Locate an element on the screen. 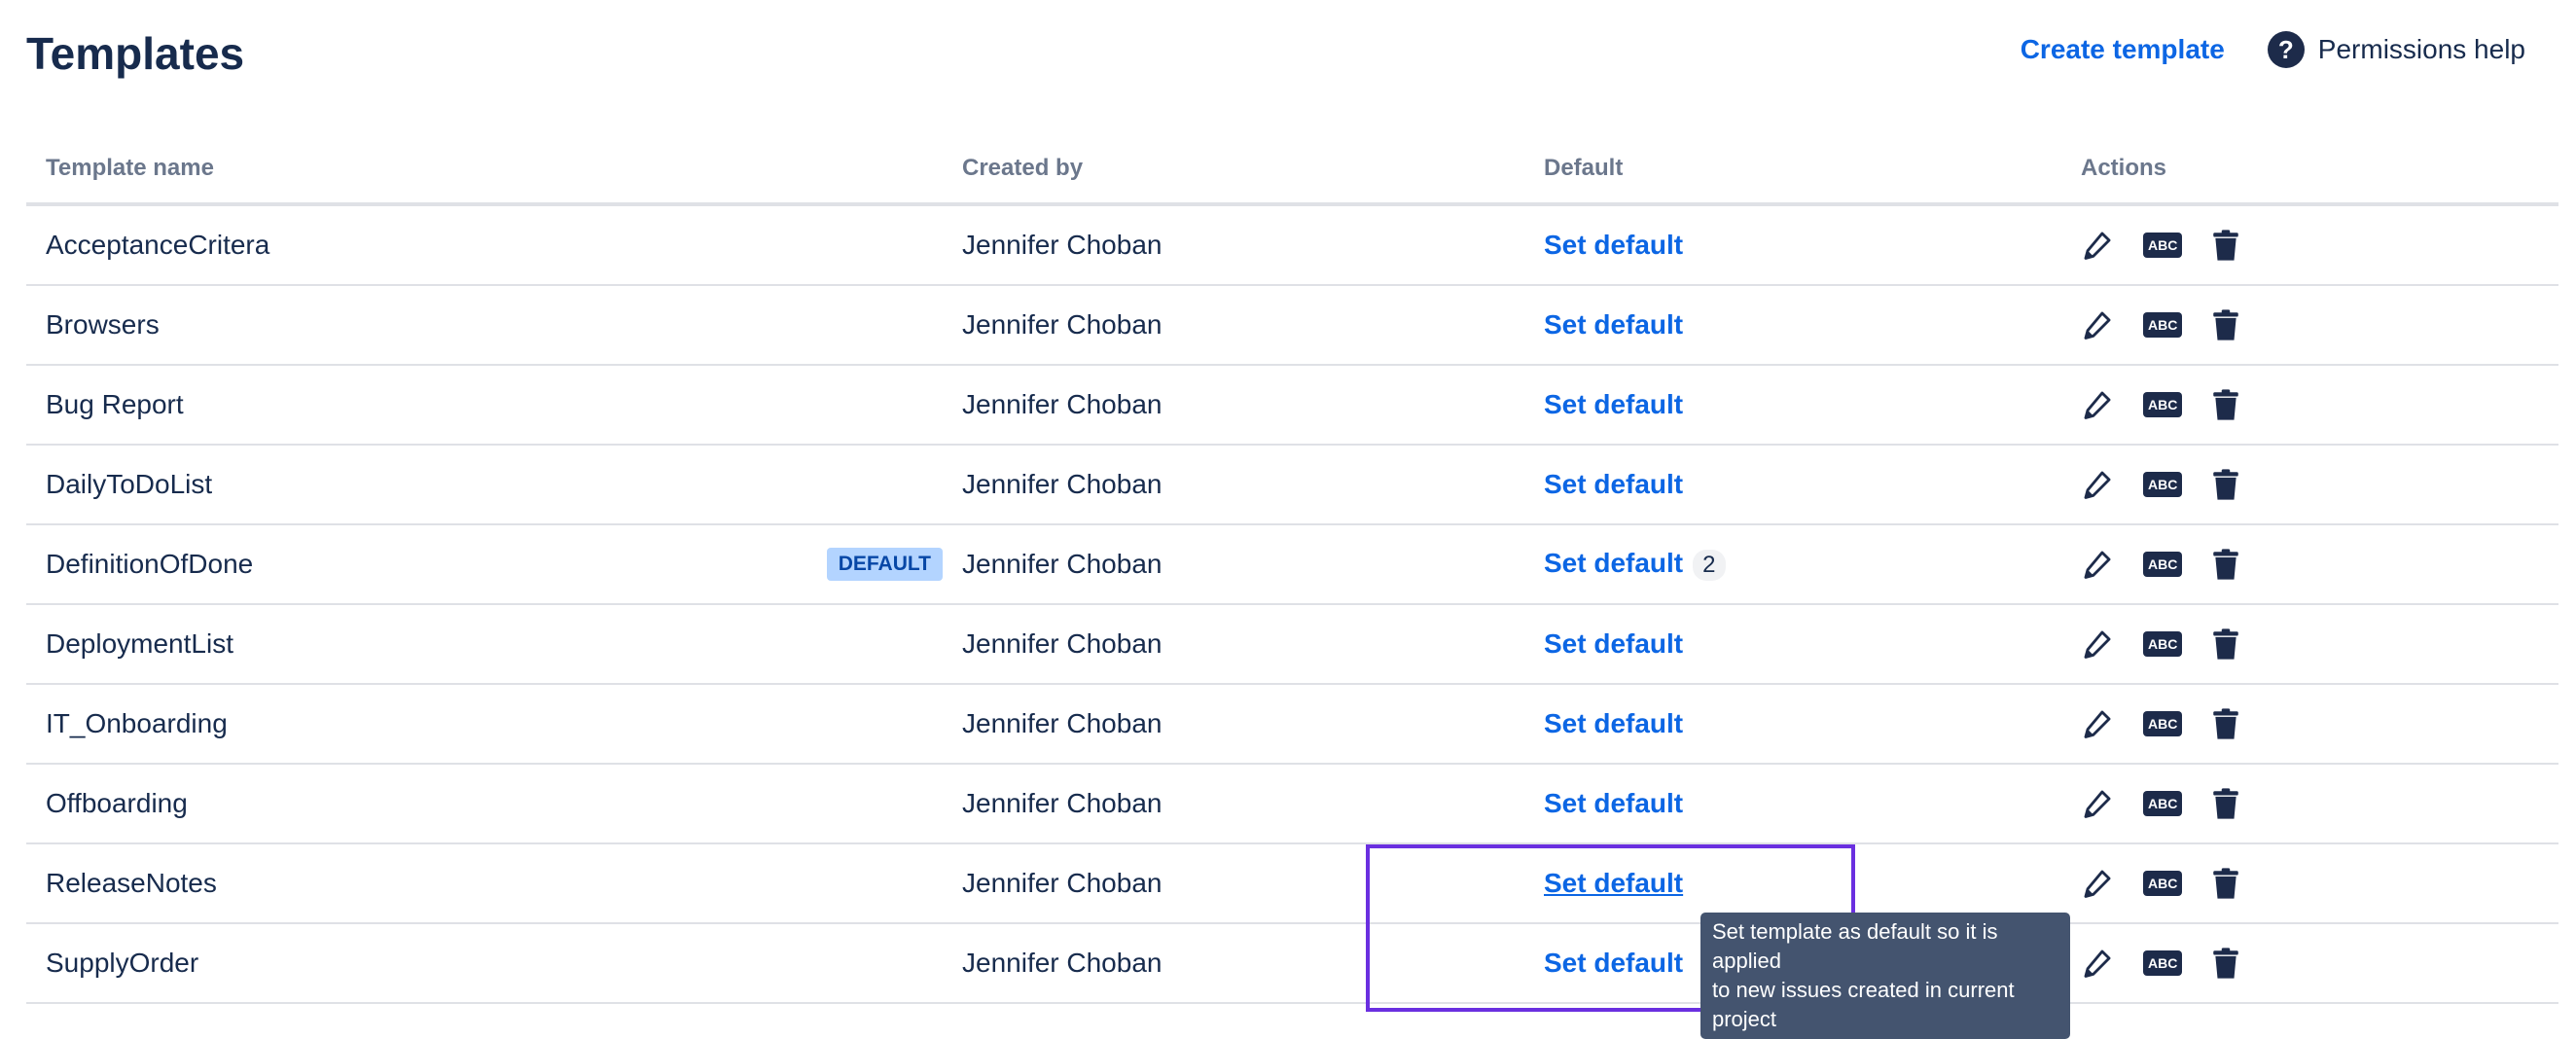  template-name-cell: ReleaseNotes is located at coordinates (494, 883).